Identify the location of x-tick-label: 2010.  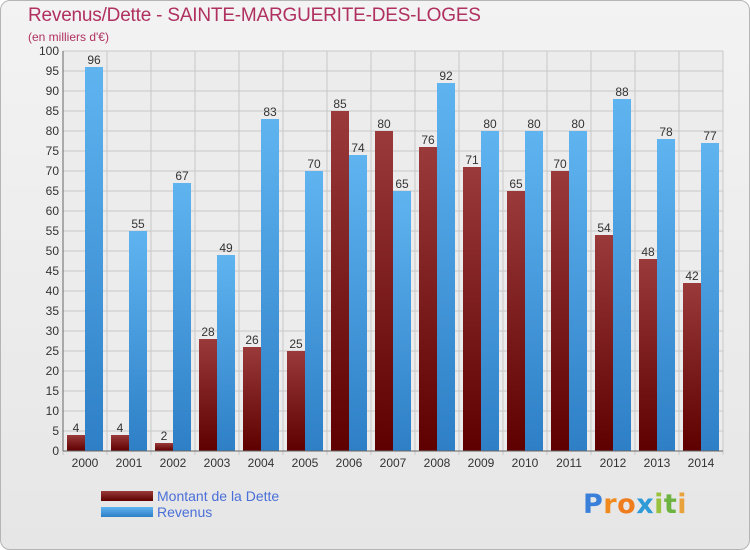
(525, 463).